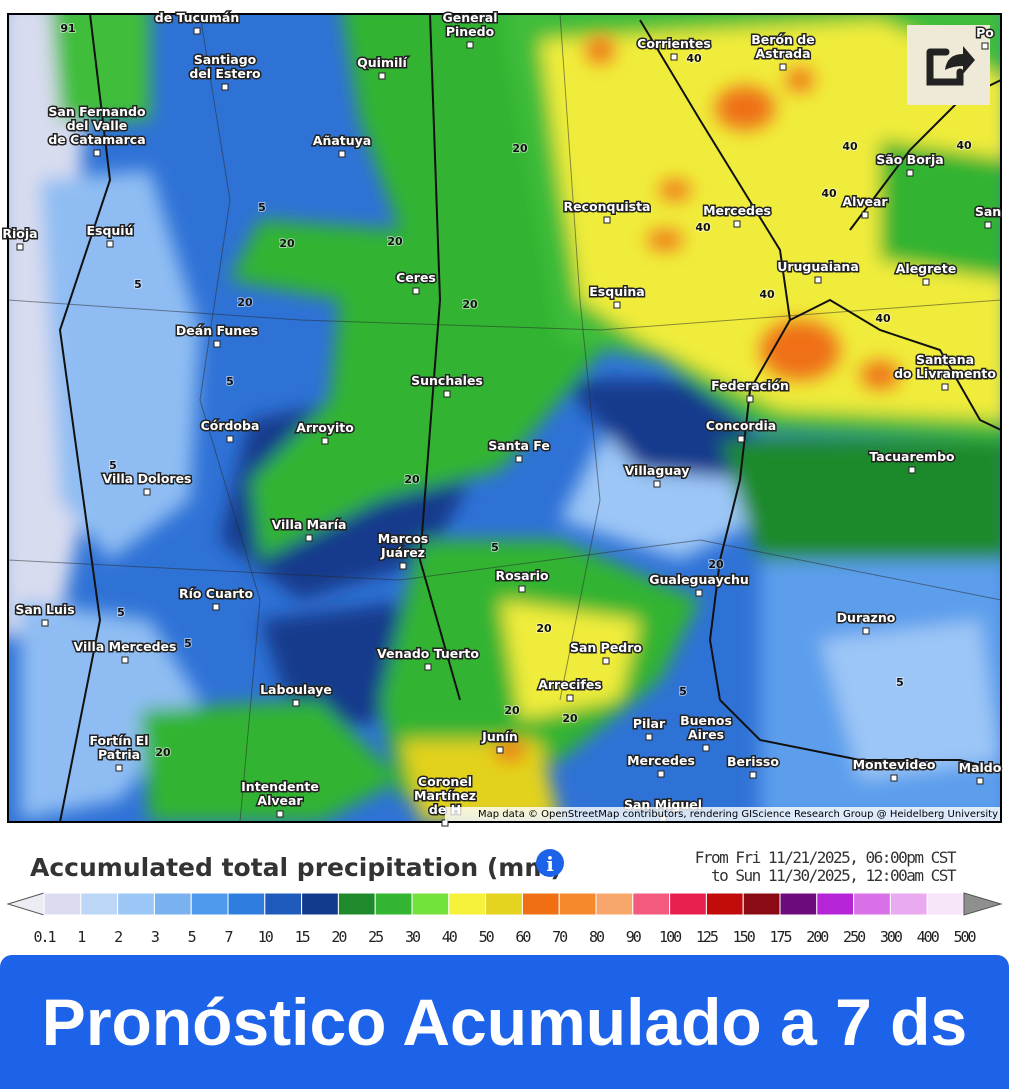 The width and height of the screenshot is (1009, 1089). Describe the element at coordinates (382, 62) in the screenshot. I see `place-label: Quimilí` at that location.